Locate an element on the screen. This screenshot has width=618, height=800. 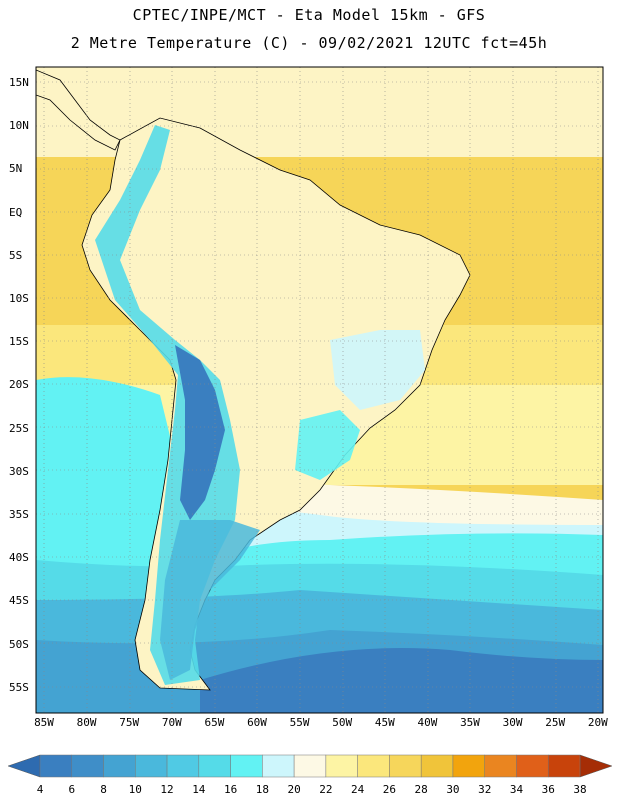
lat-label: 30S is located at coordinates (19, 471).